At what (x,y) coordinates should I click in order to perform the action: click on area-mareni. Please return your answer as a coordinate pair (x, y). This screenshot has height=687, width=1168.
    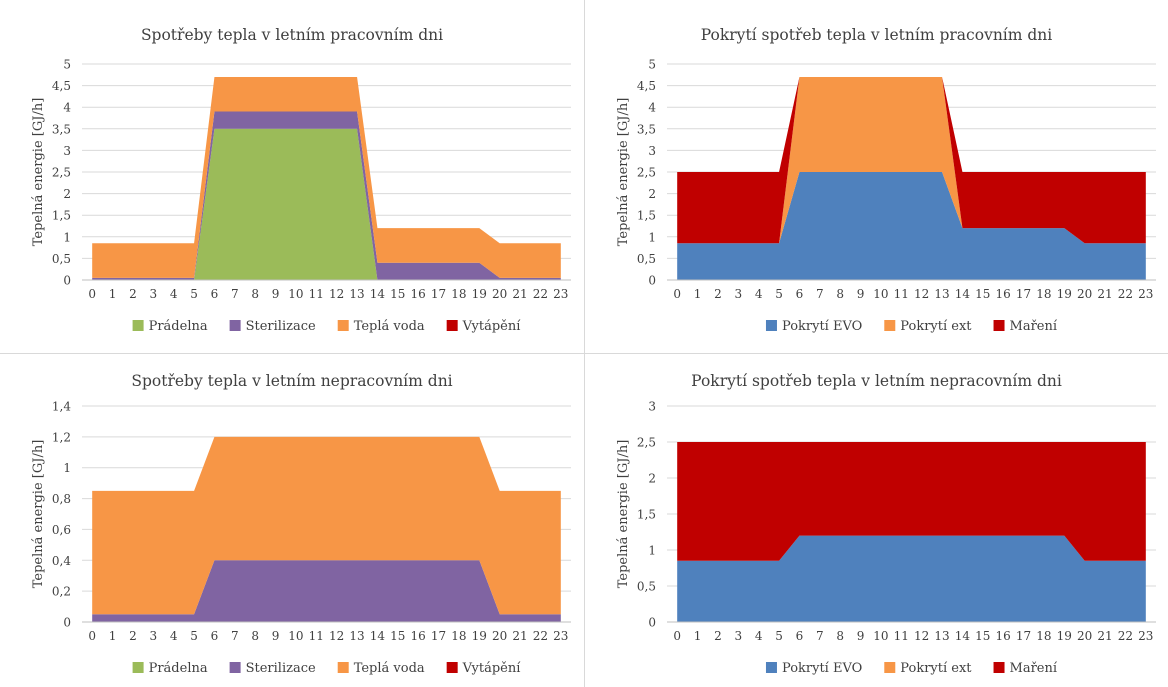
    Looking at the image, I should click on (911, 160).